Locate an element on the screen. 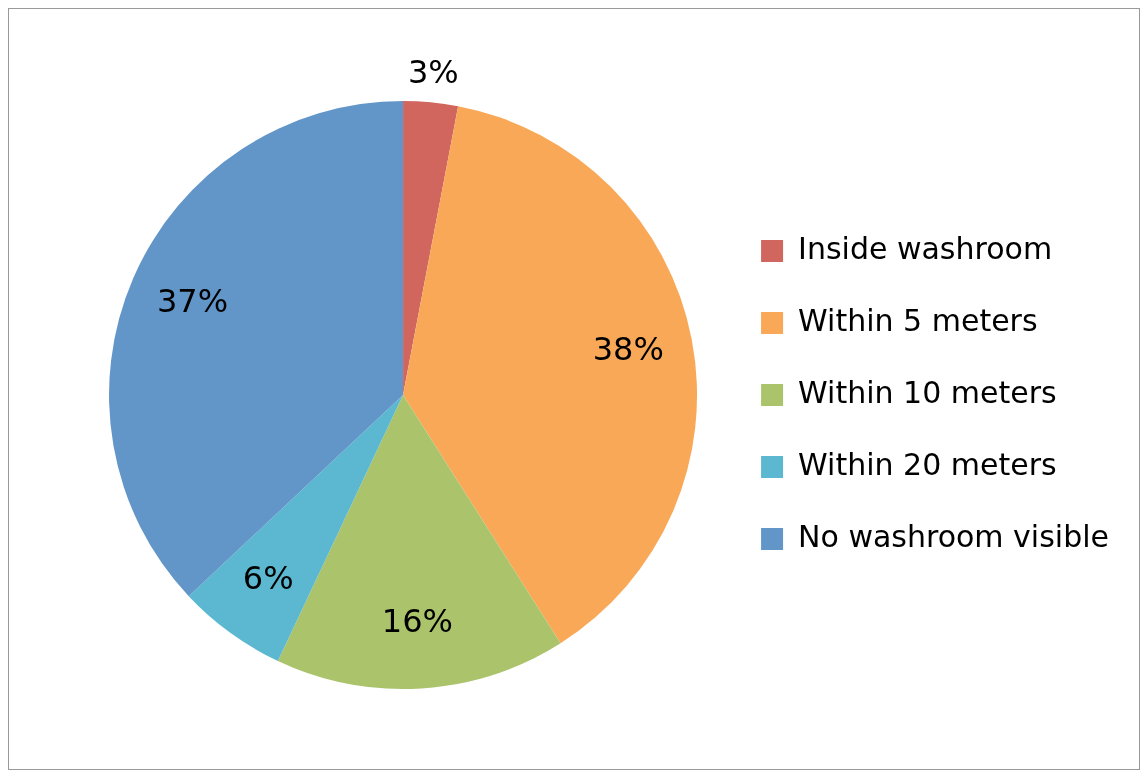  data-label: 6% is located at coordinates (268, 577).